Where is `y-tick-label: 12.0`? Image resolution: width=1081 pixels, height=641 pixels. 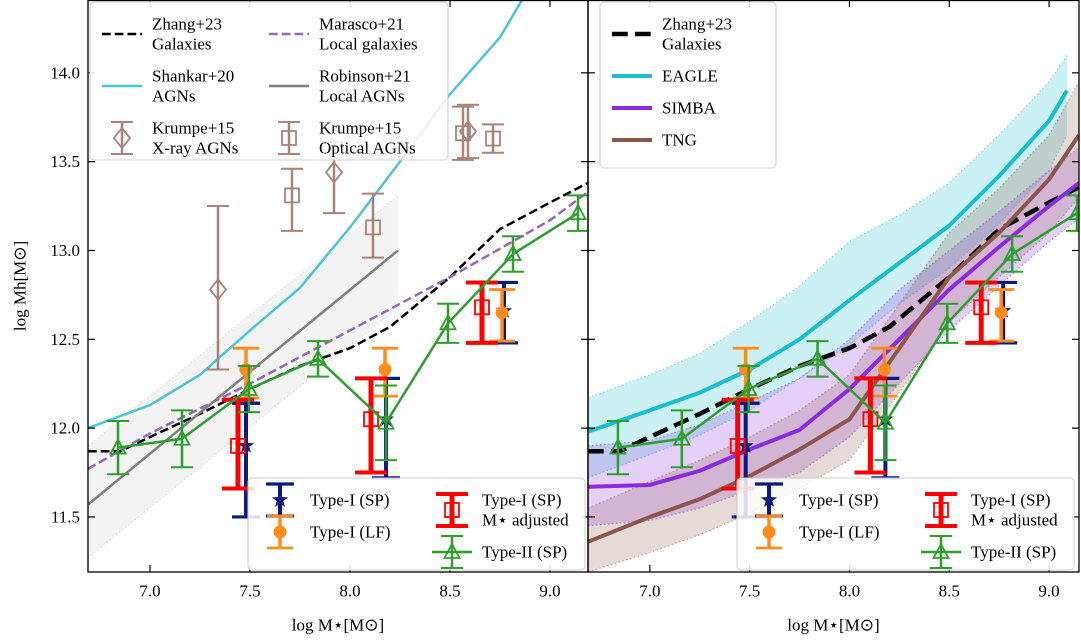 y-tick-label: 12.0 is located at coordinates (65, 428).